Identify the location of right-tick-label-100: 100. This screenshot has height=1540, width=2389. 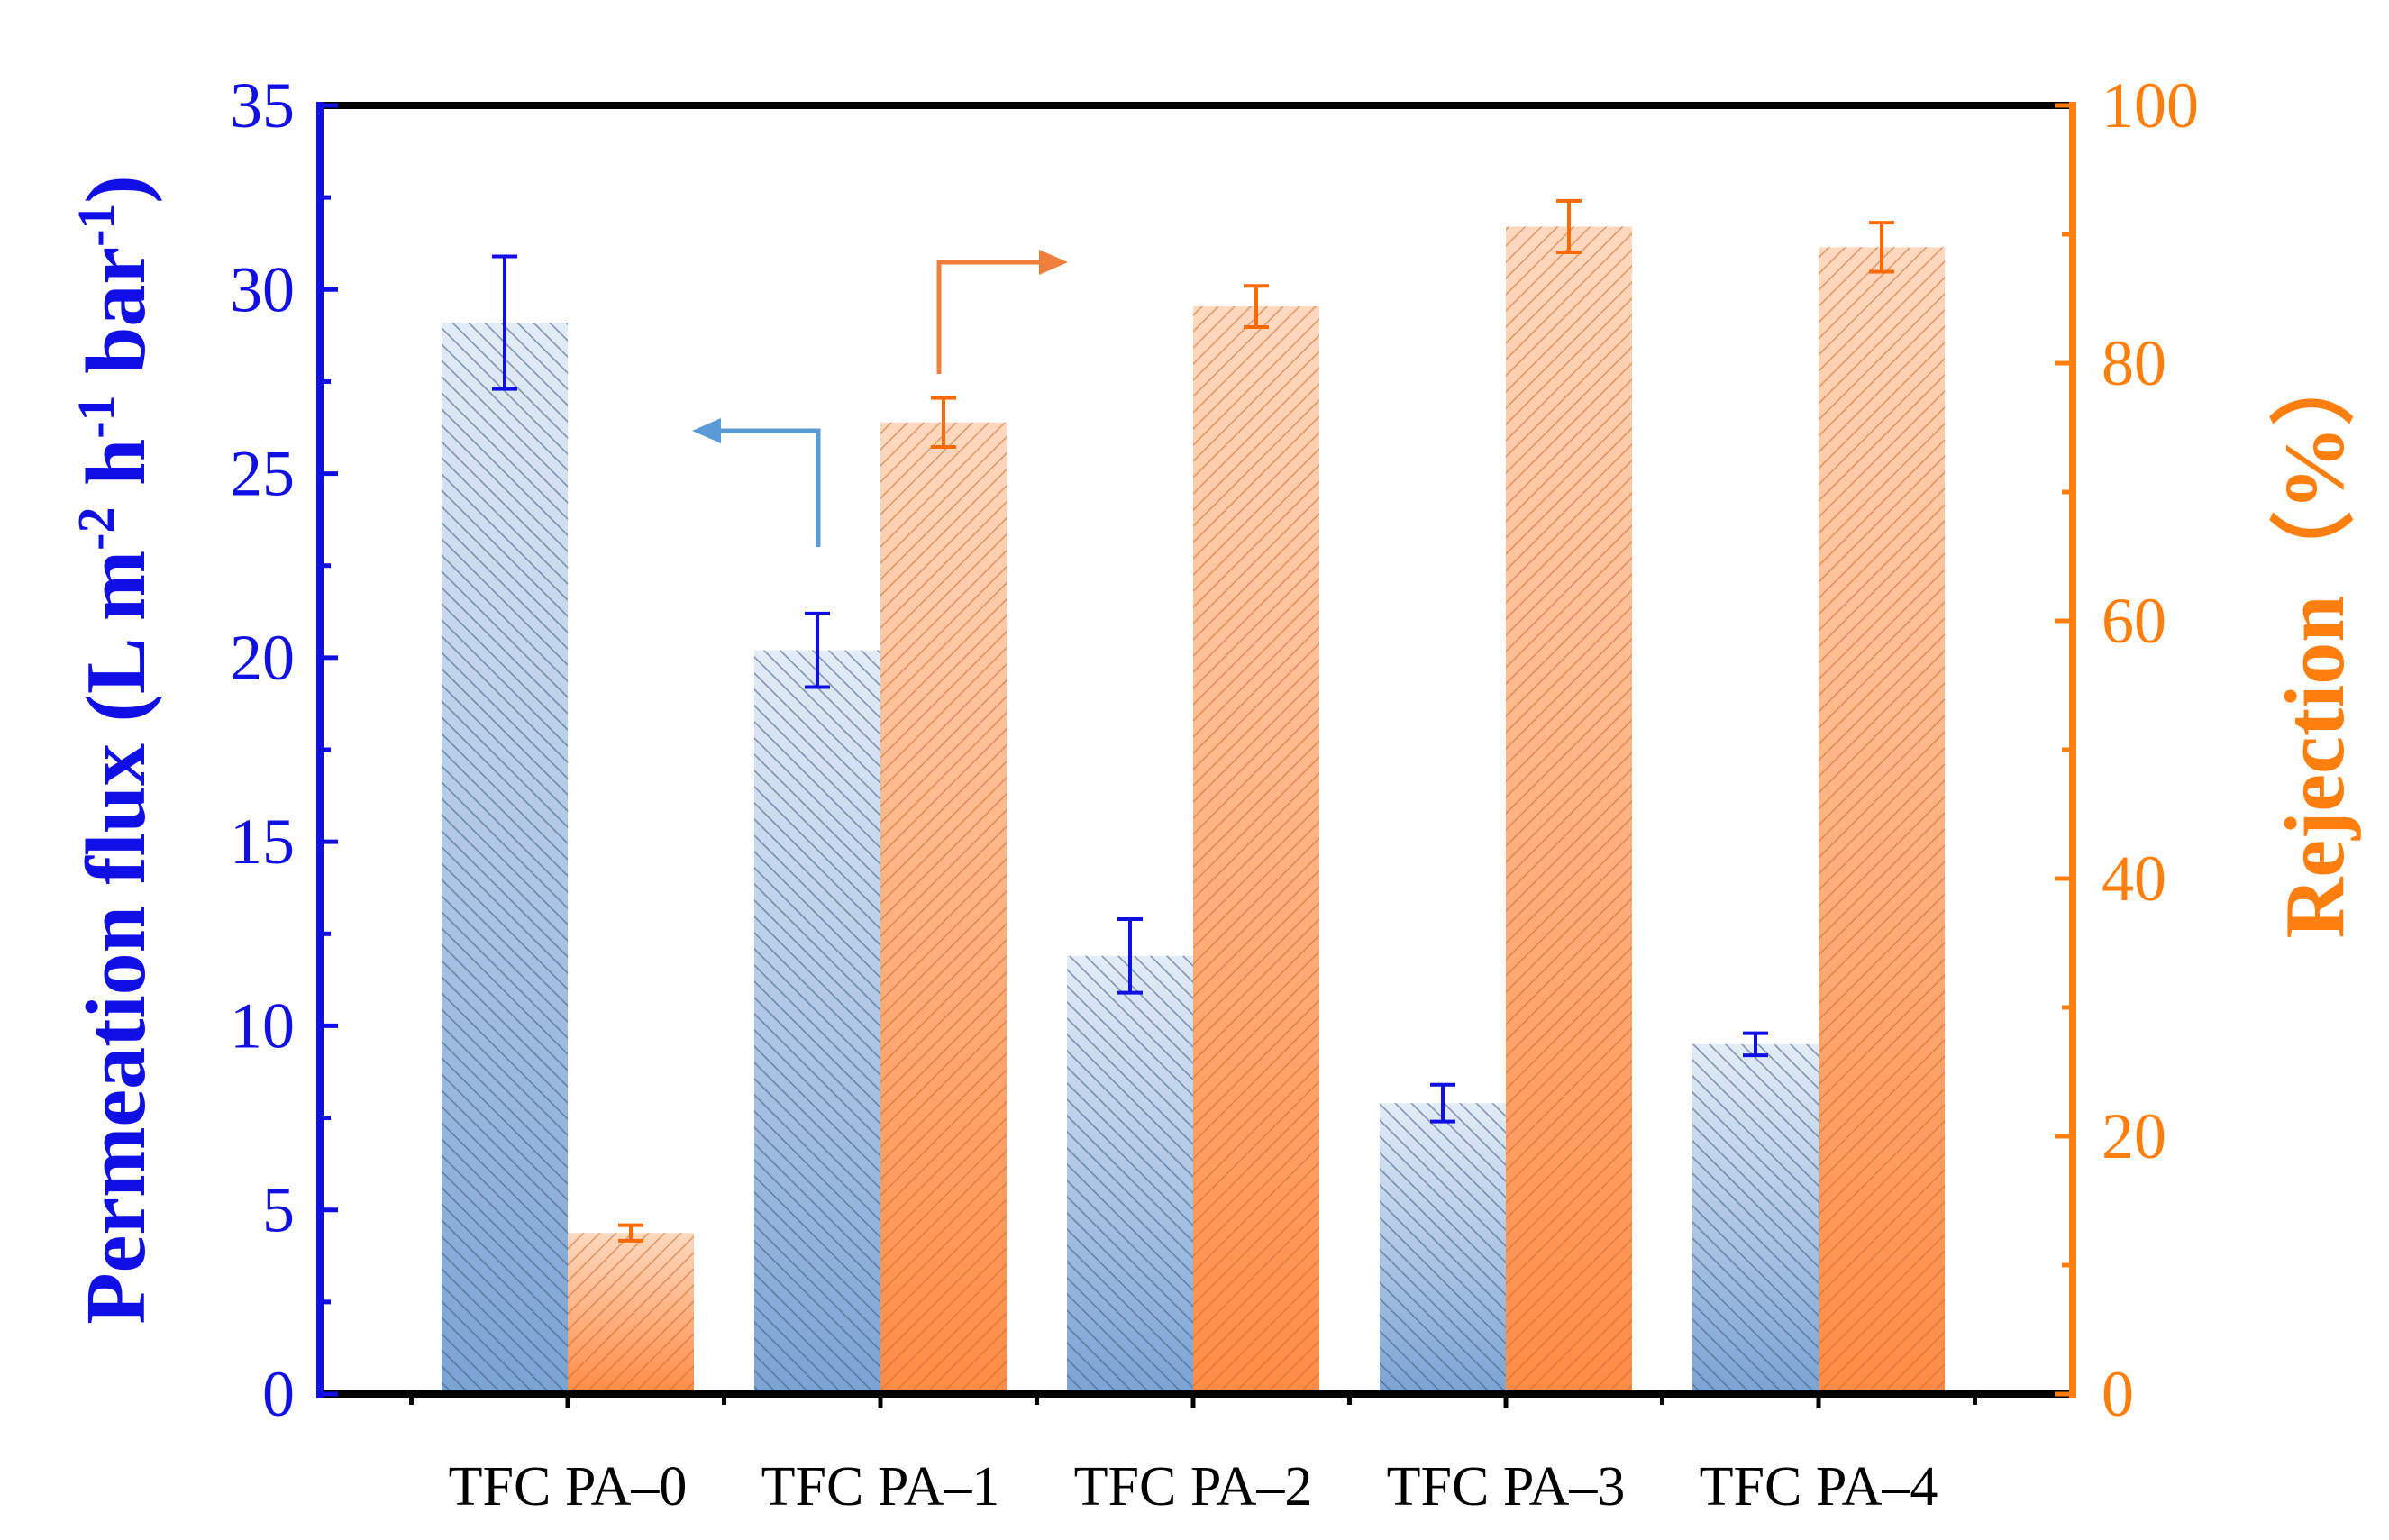
(2150, 105).